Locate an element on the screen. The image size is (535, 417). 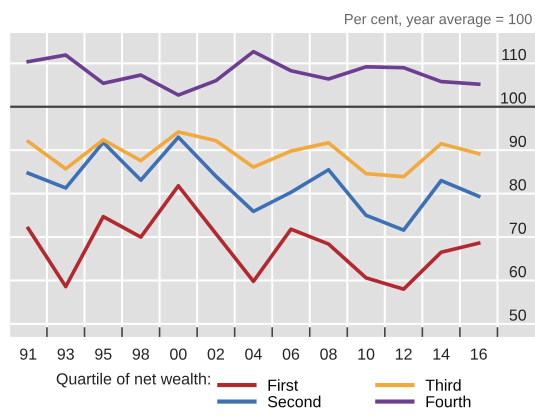
x-tick-label: 00 is located at coordinates (178, 354).